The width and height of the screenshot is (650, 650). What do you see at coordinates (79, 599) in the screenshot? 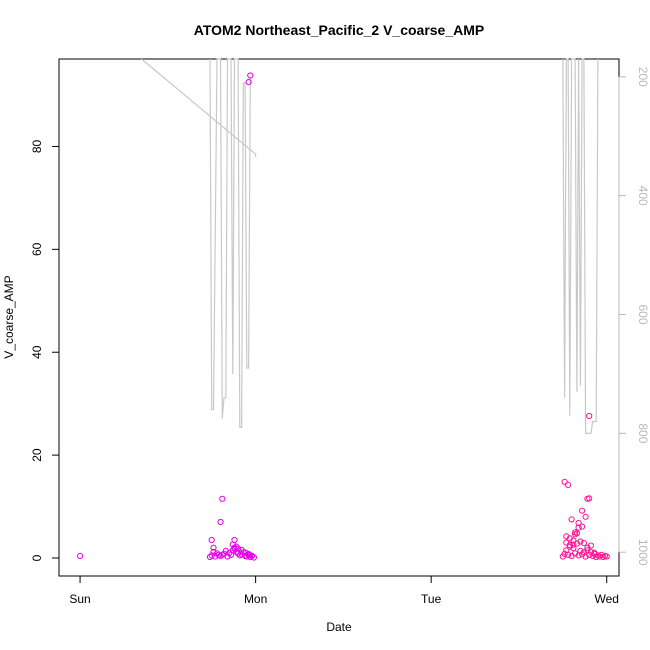
I see `x-tick-label: Sun` at bounding box center [79, 599].